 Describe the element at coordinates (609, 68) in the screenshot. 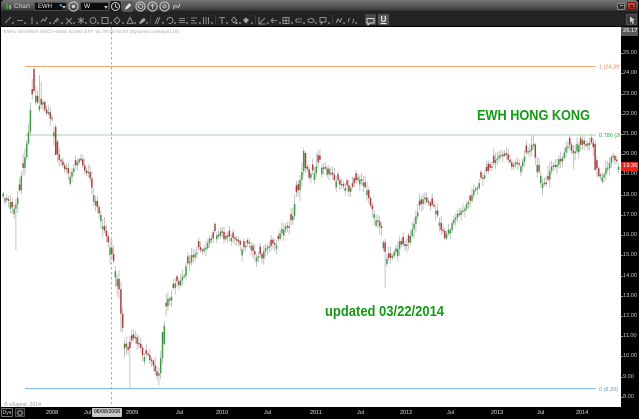

I see `svg-text: 1 (24.39)` at that location.